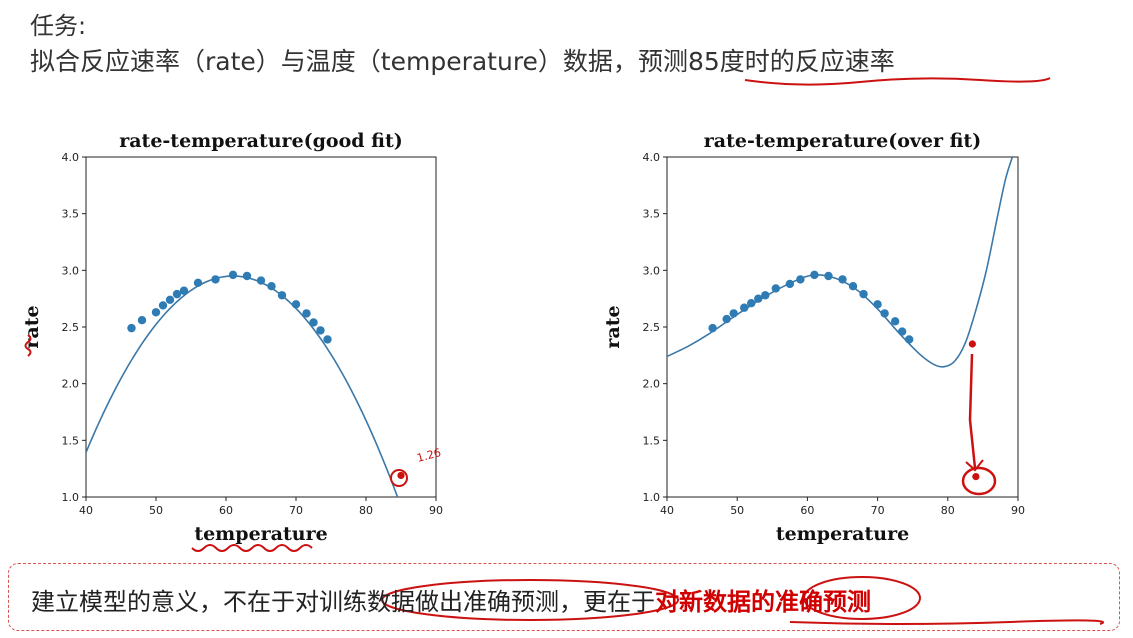 Image resolution: width=1133 pixels, height=638 pixels. What do you see at coordinates (842, 141) in the screenshot?
I see `chart-title: rate-temperature(over fit)` at bounding box center [842, 141].